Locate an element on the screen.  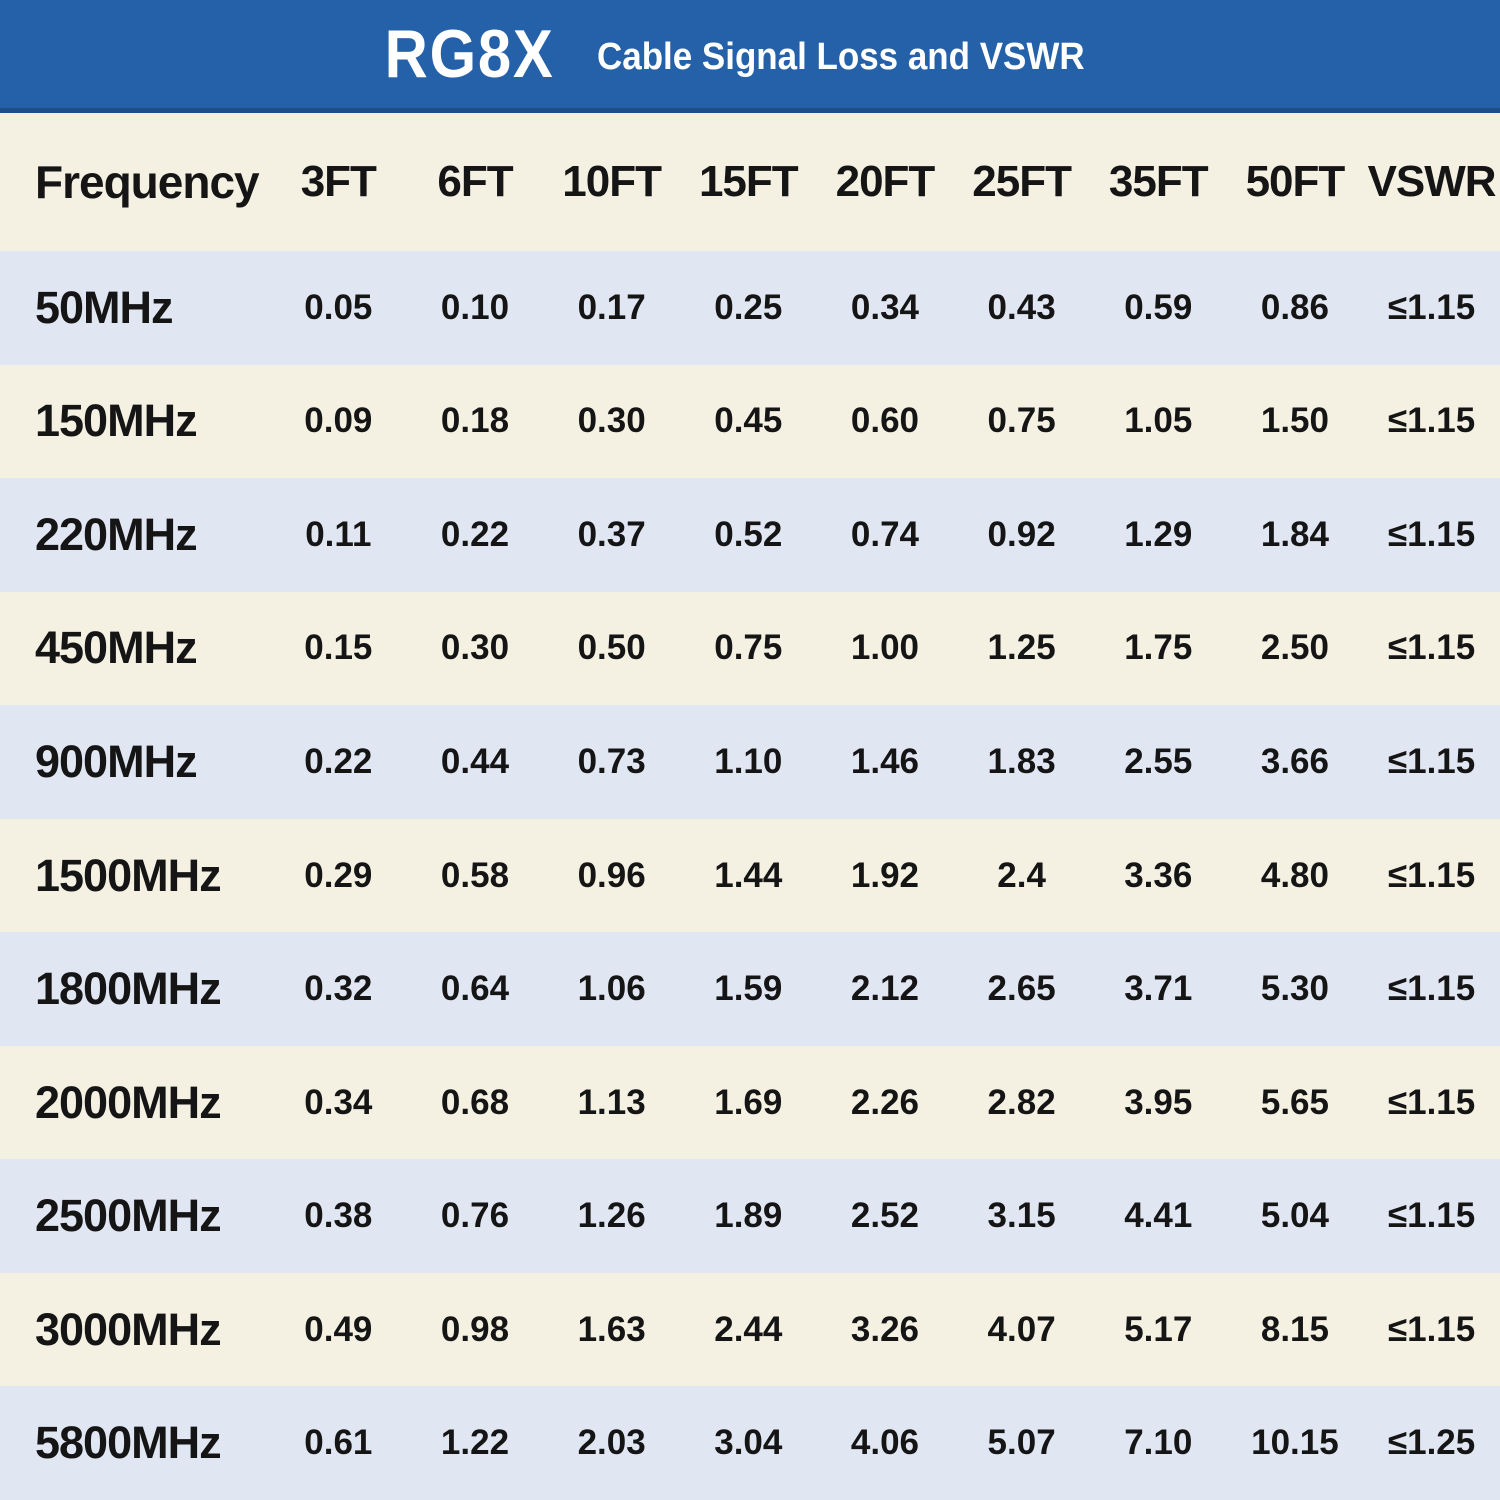
loss-value: 0.43 is located at coordinates (1021, 307).